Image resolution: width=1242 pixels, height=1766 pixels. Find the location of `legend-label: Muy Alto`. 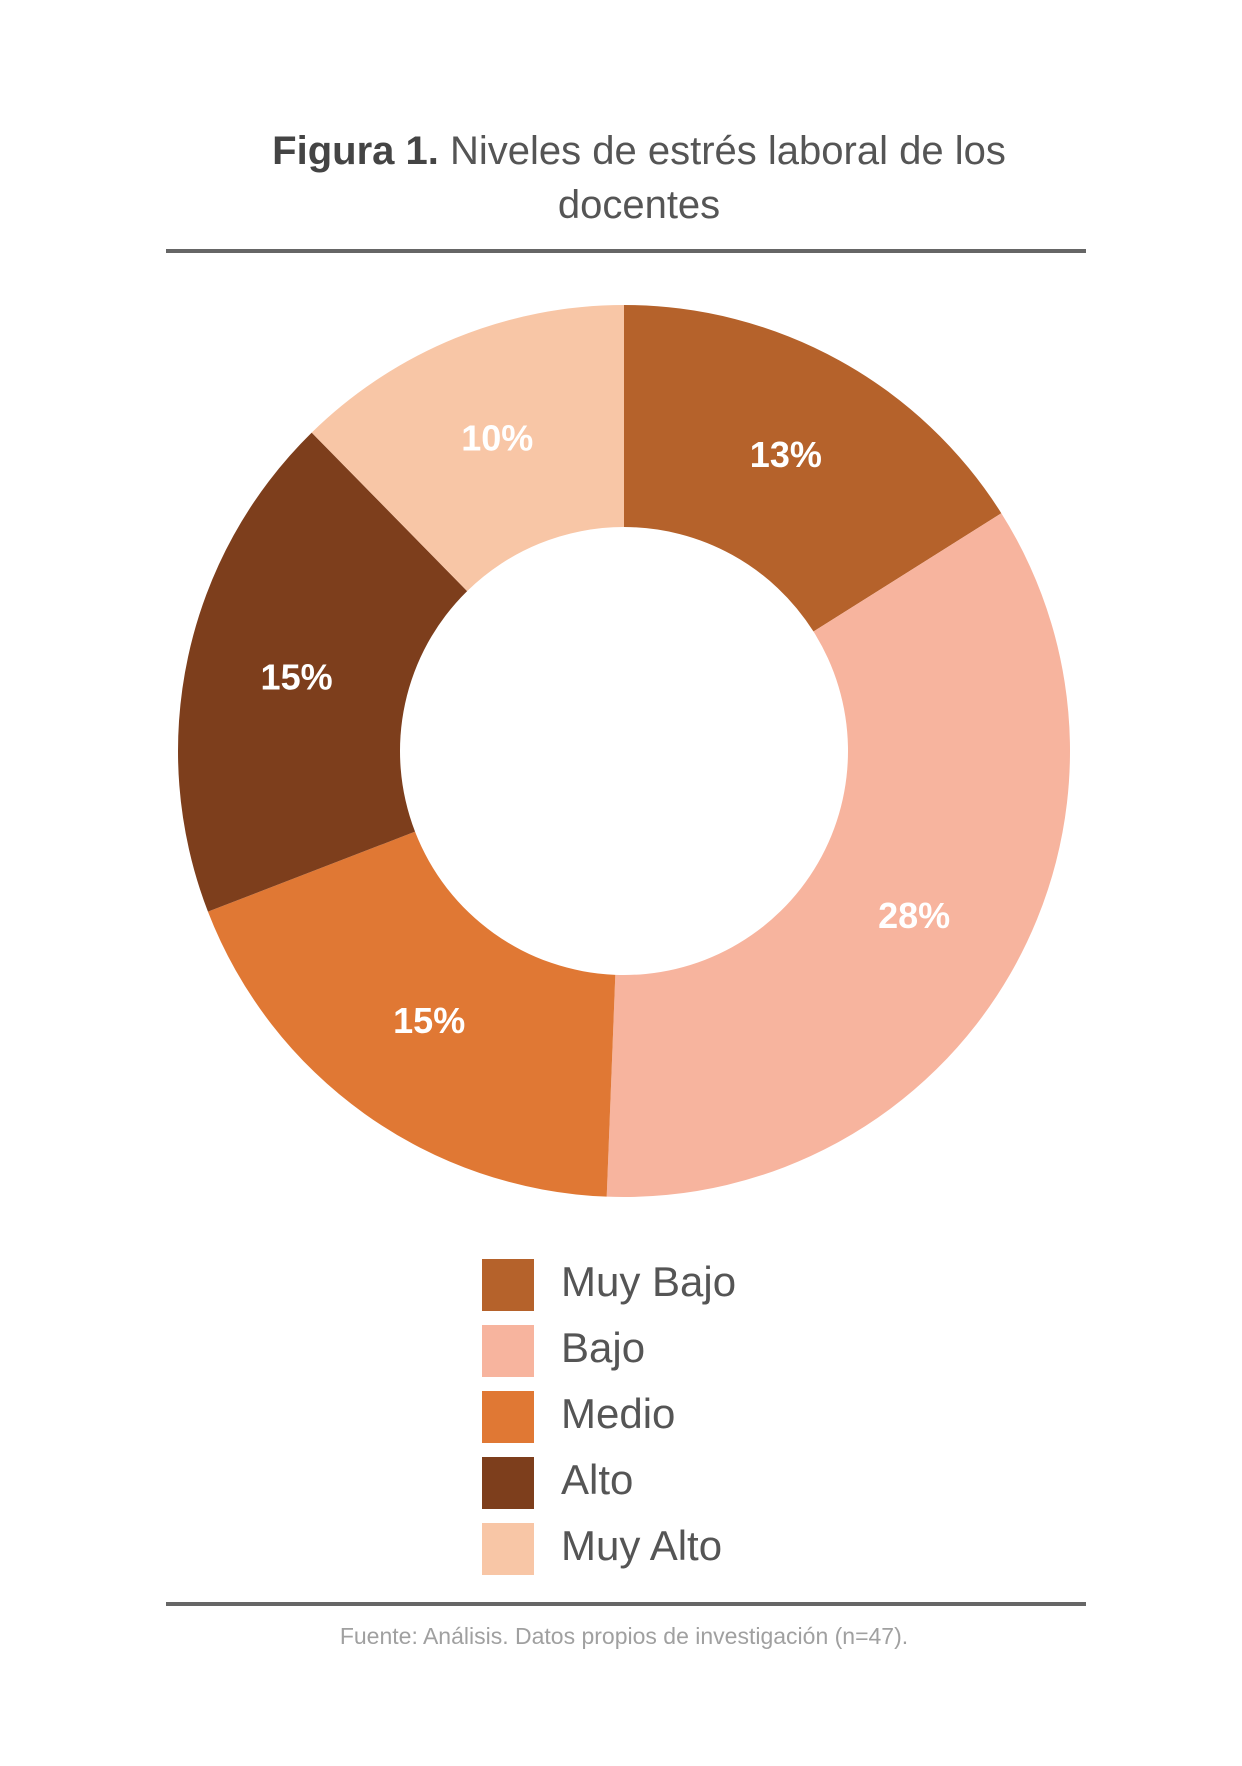

legend-label: Muy Alto is located at coordinates (641, 1545).